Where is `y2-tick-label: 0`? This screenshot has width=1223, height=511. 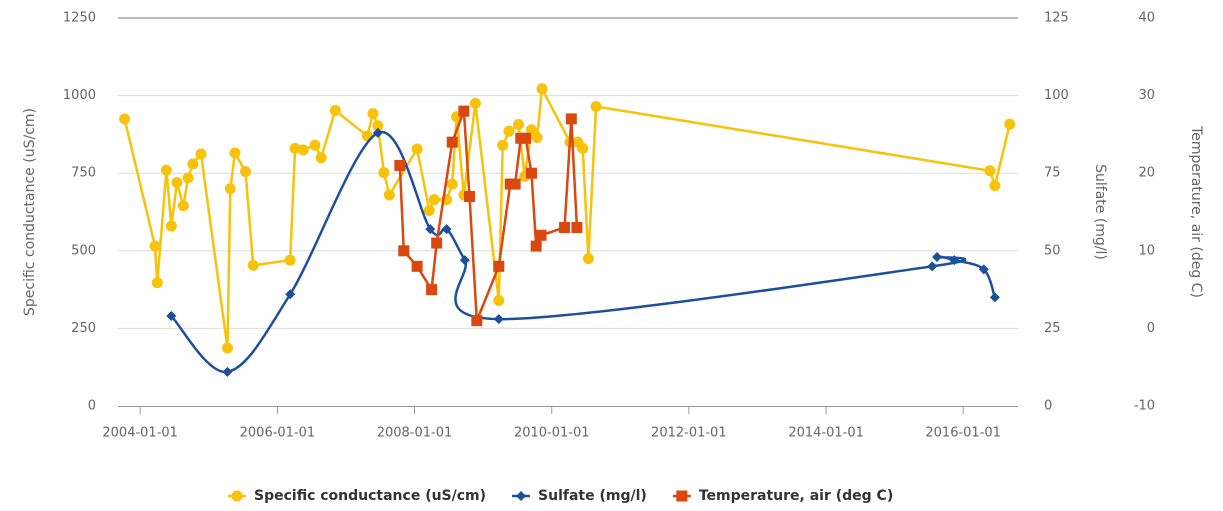 y2-tick-label: 0 is located at coordinates (1048, 406).